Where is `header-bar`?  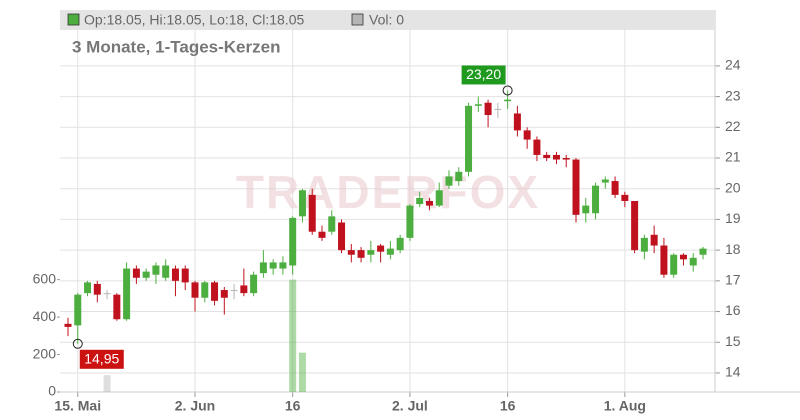
header-bar is located at coordinates (387, 20).